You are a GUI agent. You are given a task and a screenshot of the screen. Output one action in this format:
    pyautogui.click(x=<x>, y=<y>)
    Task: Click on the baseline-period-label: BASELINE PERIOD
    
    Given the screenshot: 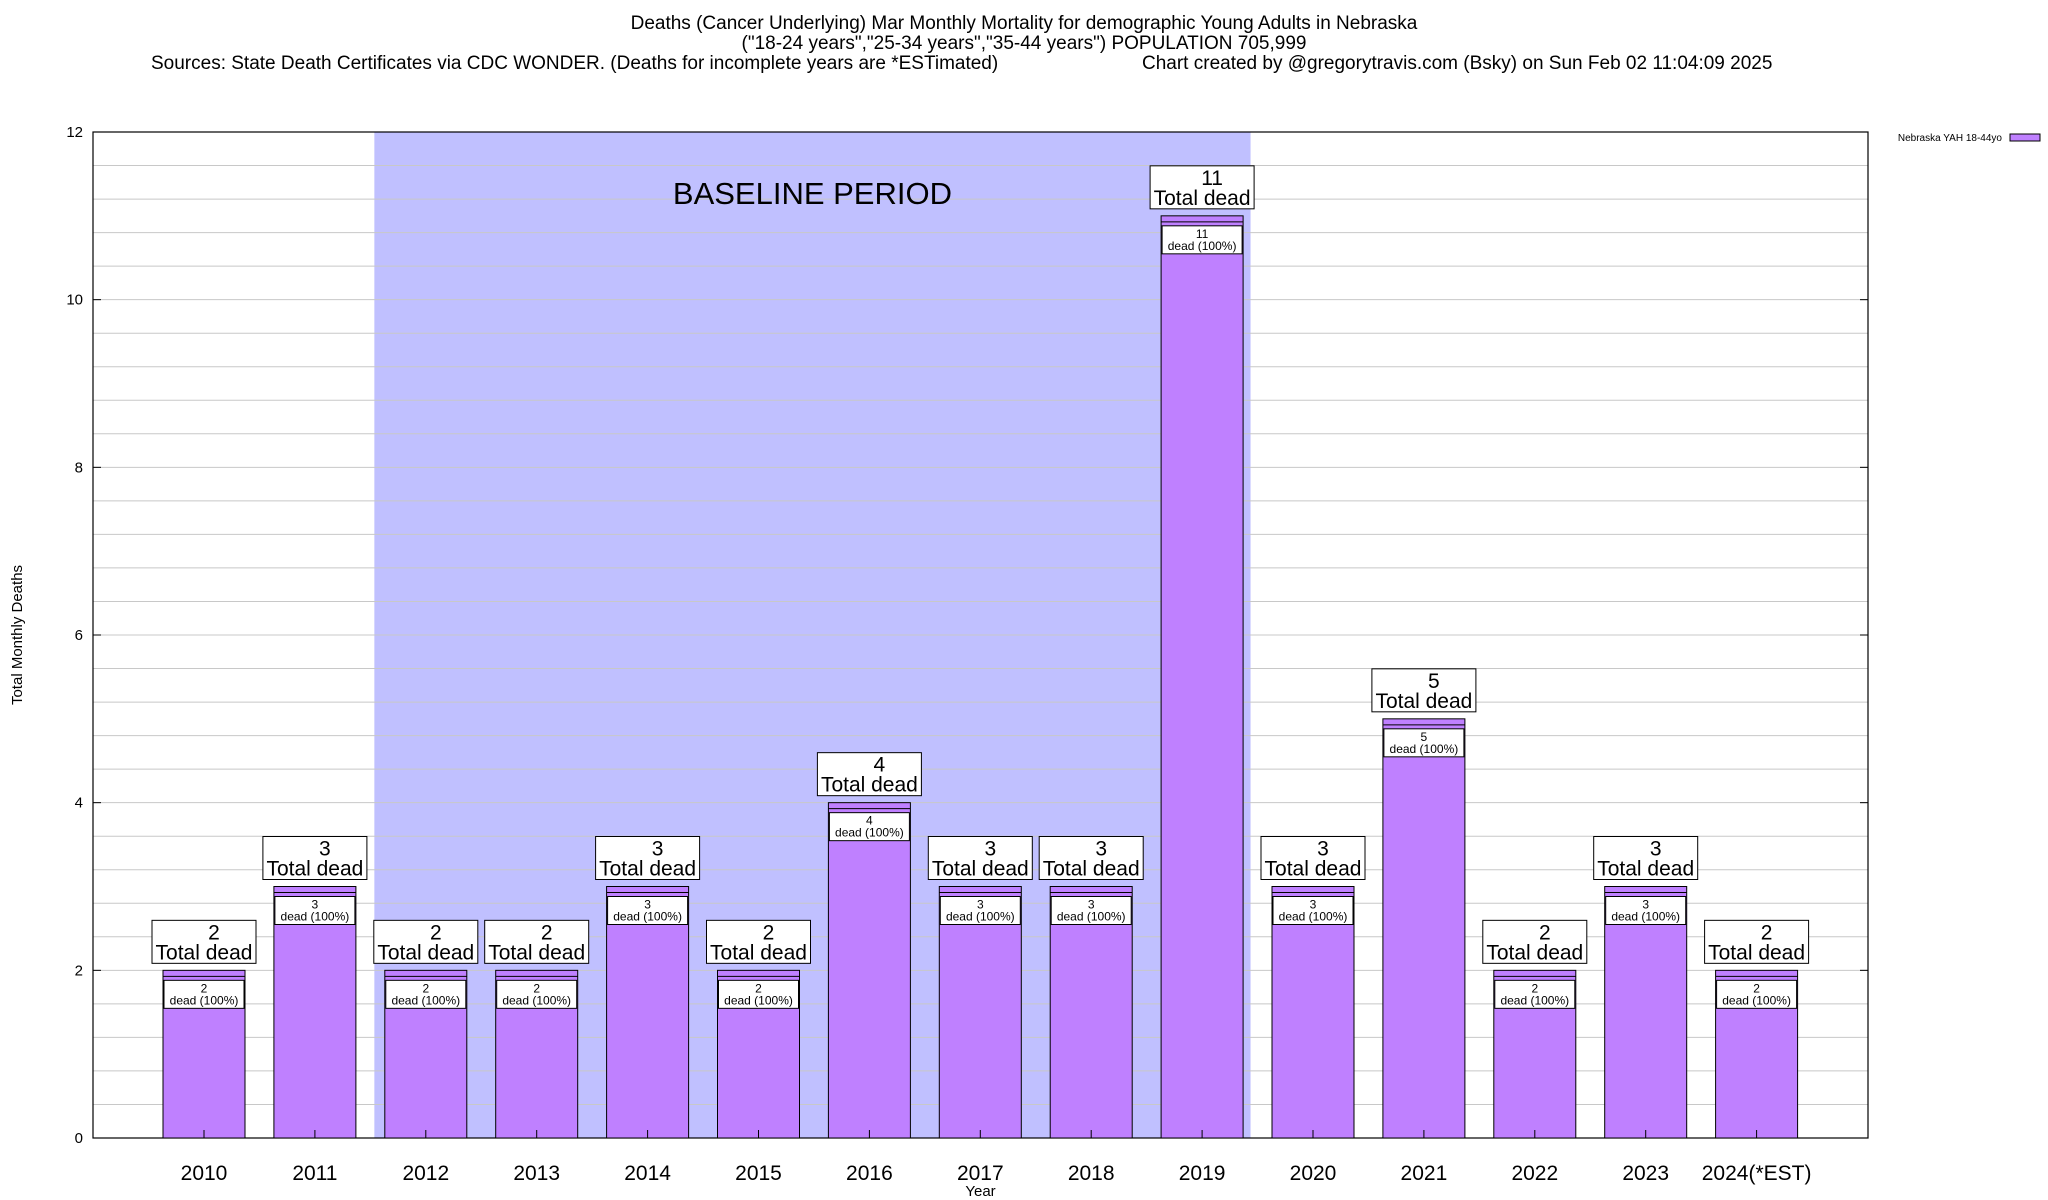 What is the action you would take?
    pyautogui.click(x=812, y=193)
    